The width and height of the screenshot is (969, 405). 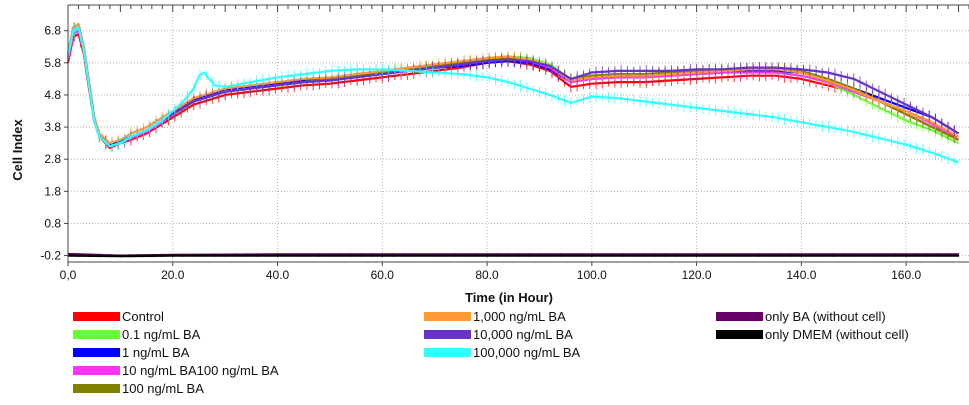 What do you see at coordinates (68, 275) in the screenshot?
I see `x-tick-label: 0,0` at bounding box center [68, 275].